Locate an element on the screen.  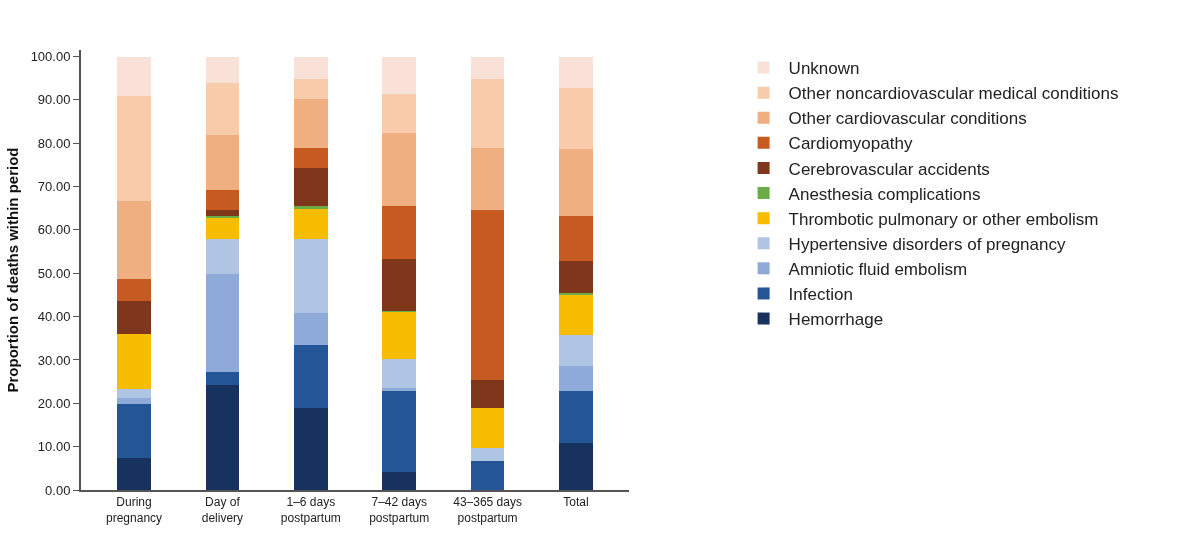
legend-label: Amniotic fluid embolism is located at coordinates (878, 269).